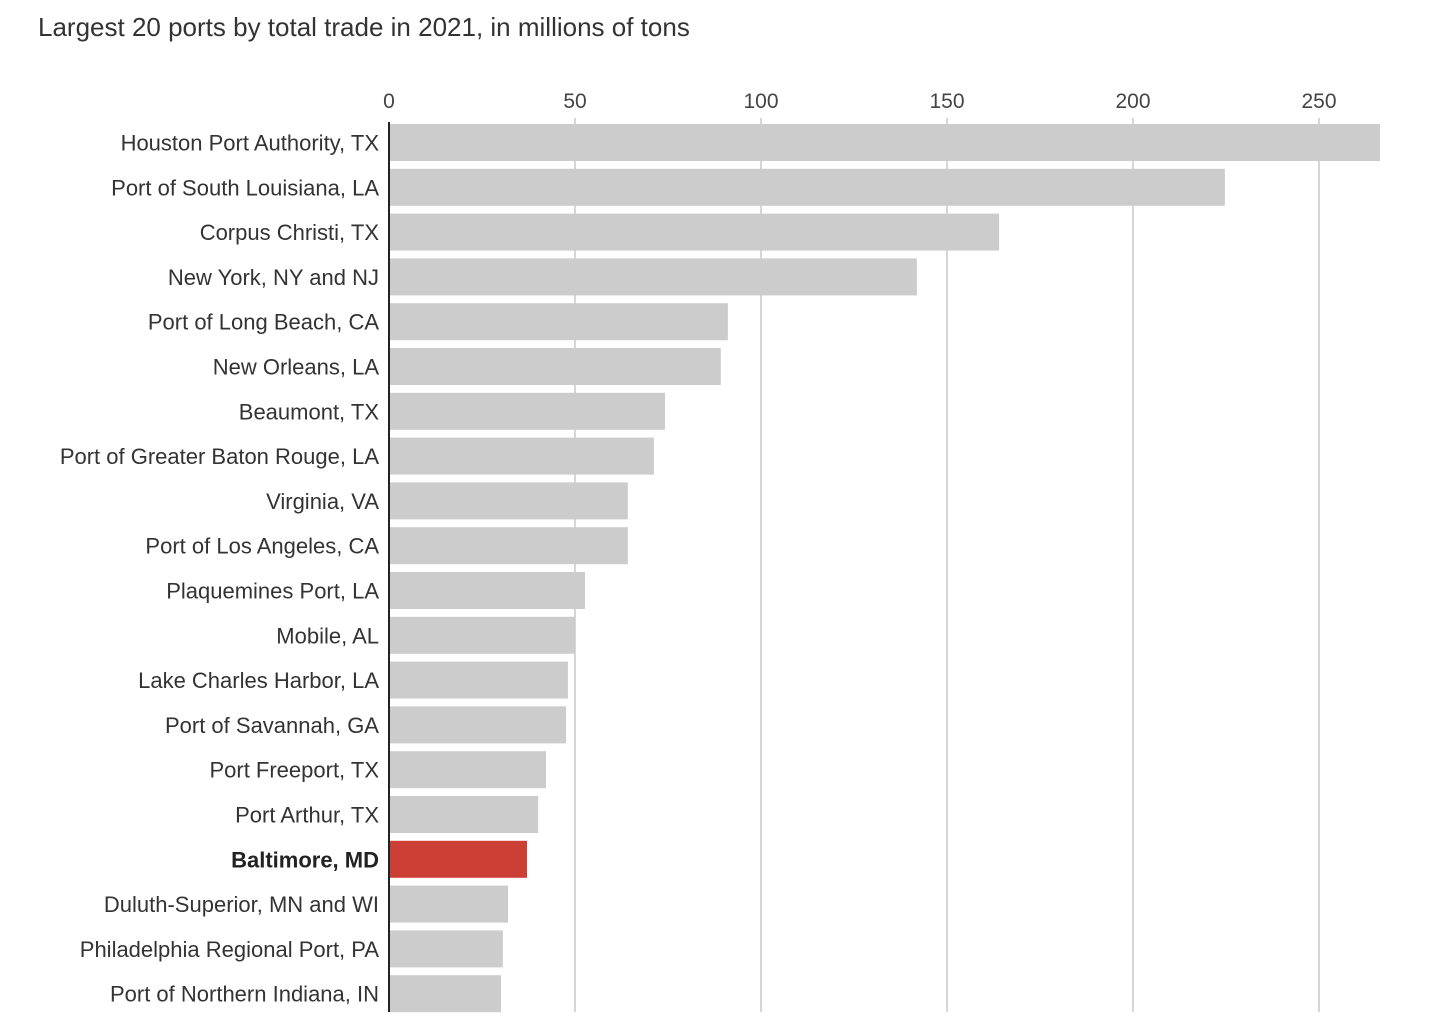  Describe the element at coordinates (262, 546) in the screenshot. I see `category-label: Port of Los Angeles, CA` at that location.